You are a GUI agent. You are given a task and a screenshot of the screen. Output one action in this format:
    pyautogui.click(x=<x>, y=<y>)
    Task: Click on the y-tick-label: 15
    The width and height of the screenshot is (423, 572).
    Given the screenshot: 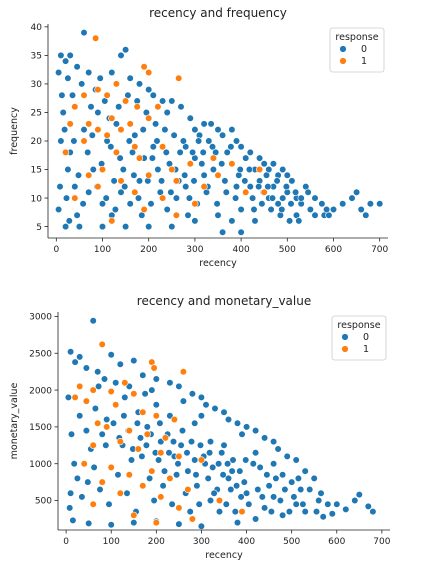 What is the action you would take?
    pyautogui.click(x=36, y=171)
    